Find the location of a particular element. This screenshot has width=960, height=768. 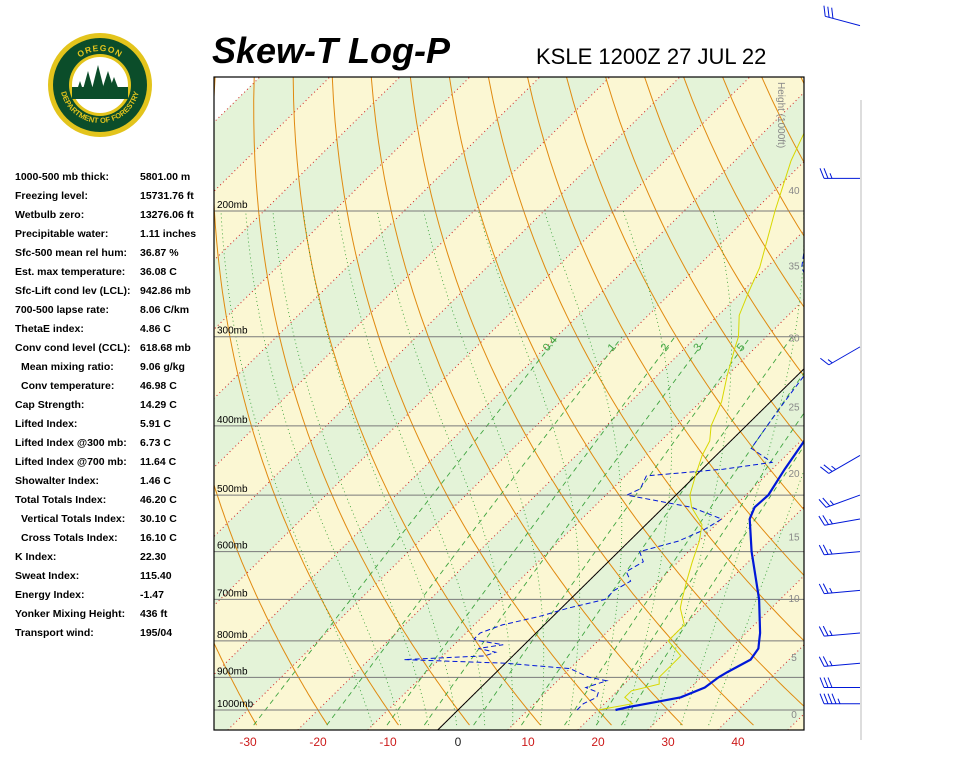

index-value: 30.10 C is located at coordinates (158, 519).